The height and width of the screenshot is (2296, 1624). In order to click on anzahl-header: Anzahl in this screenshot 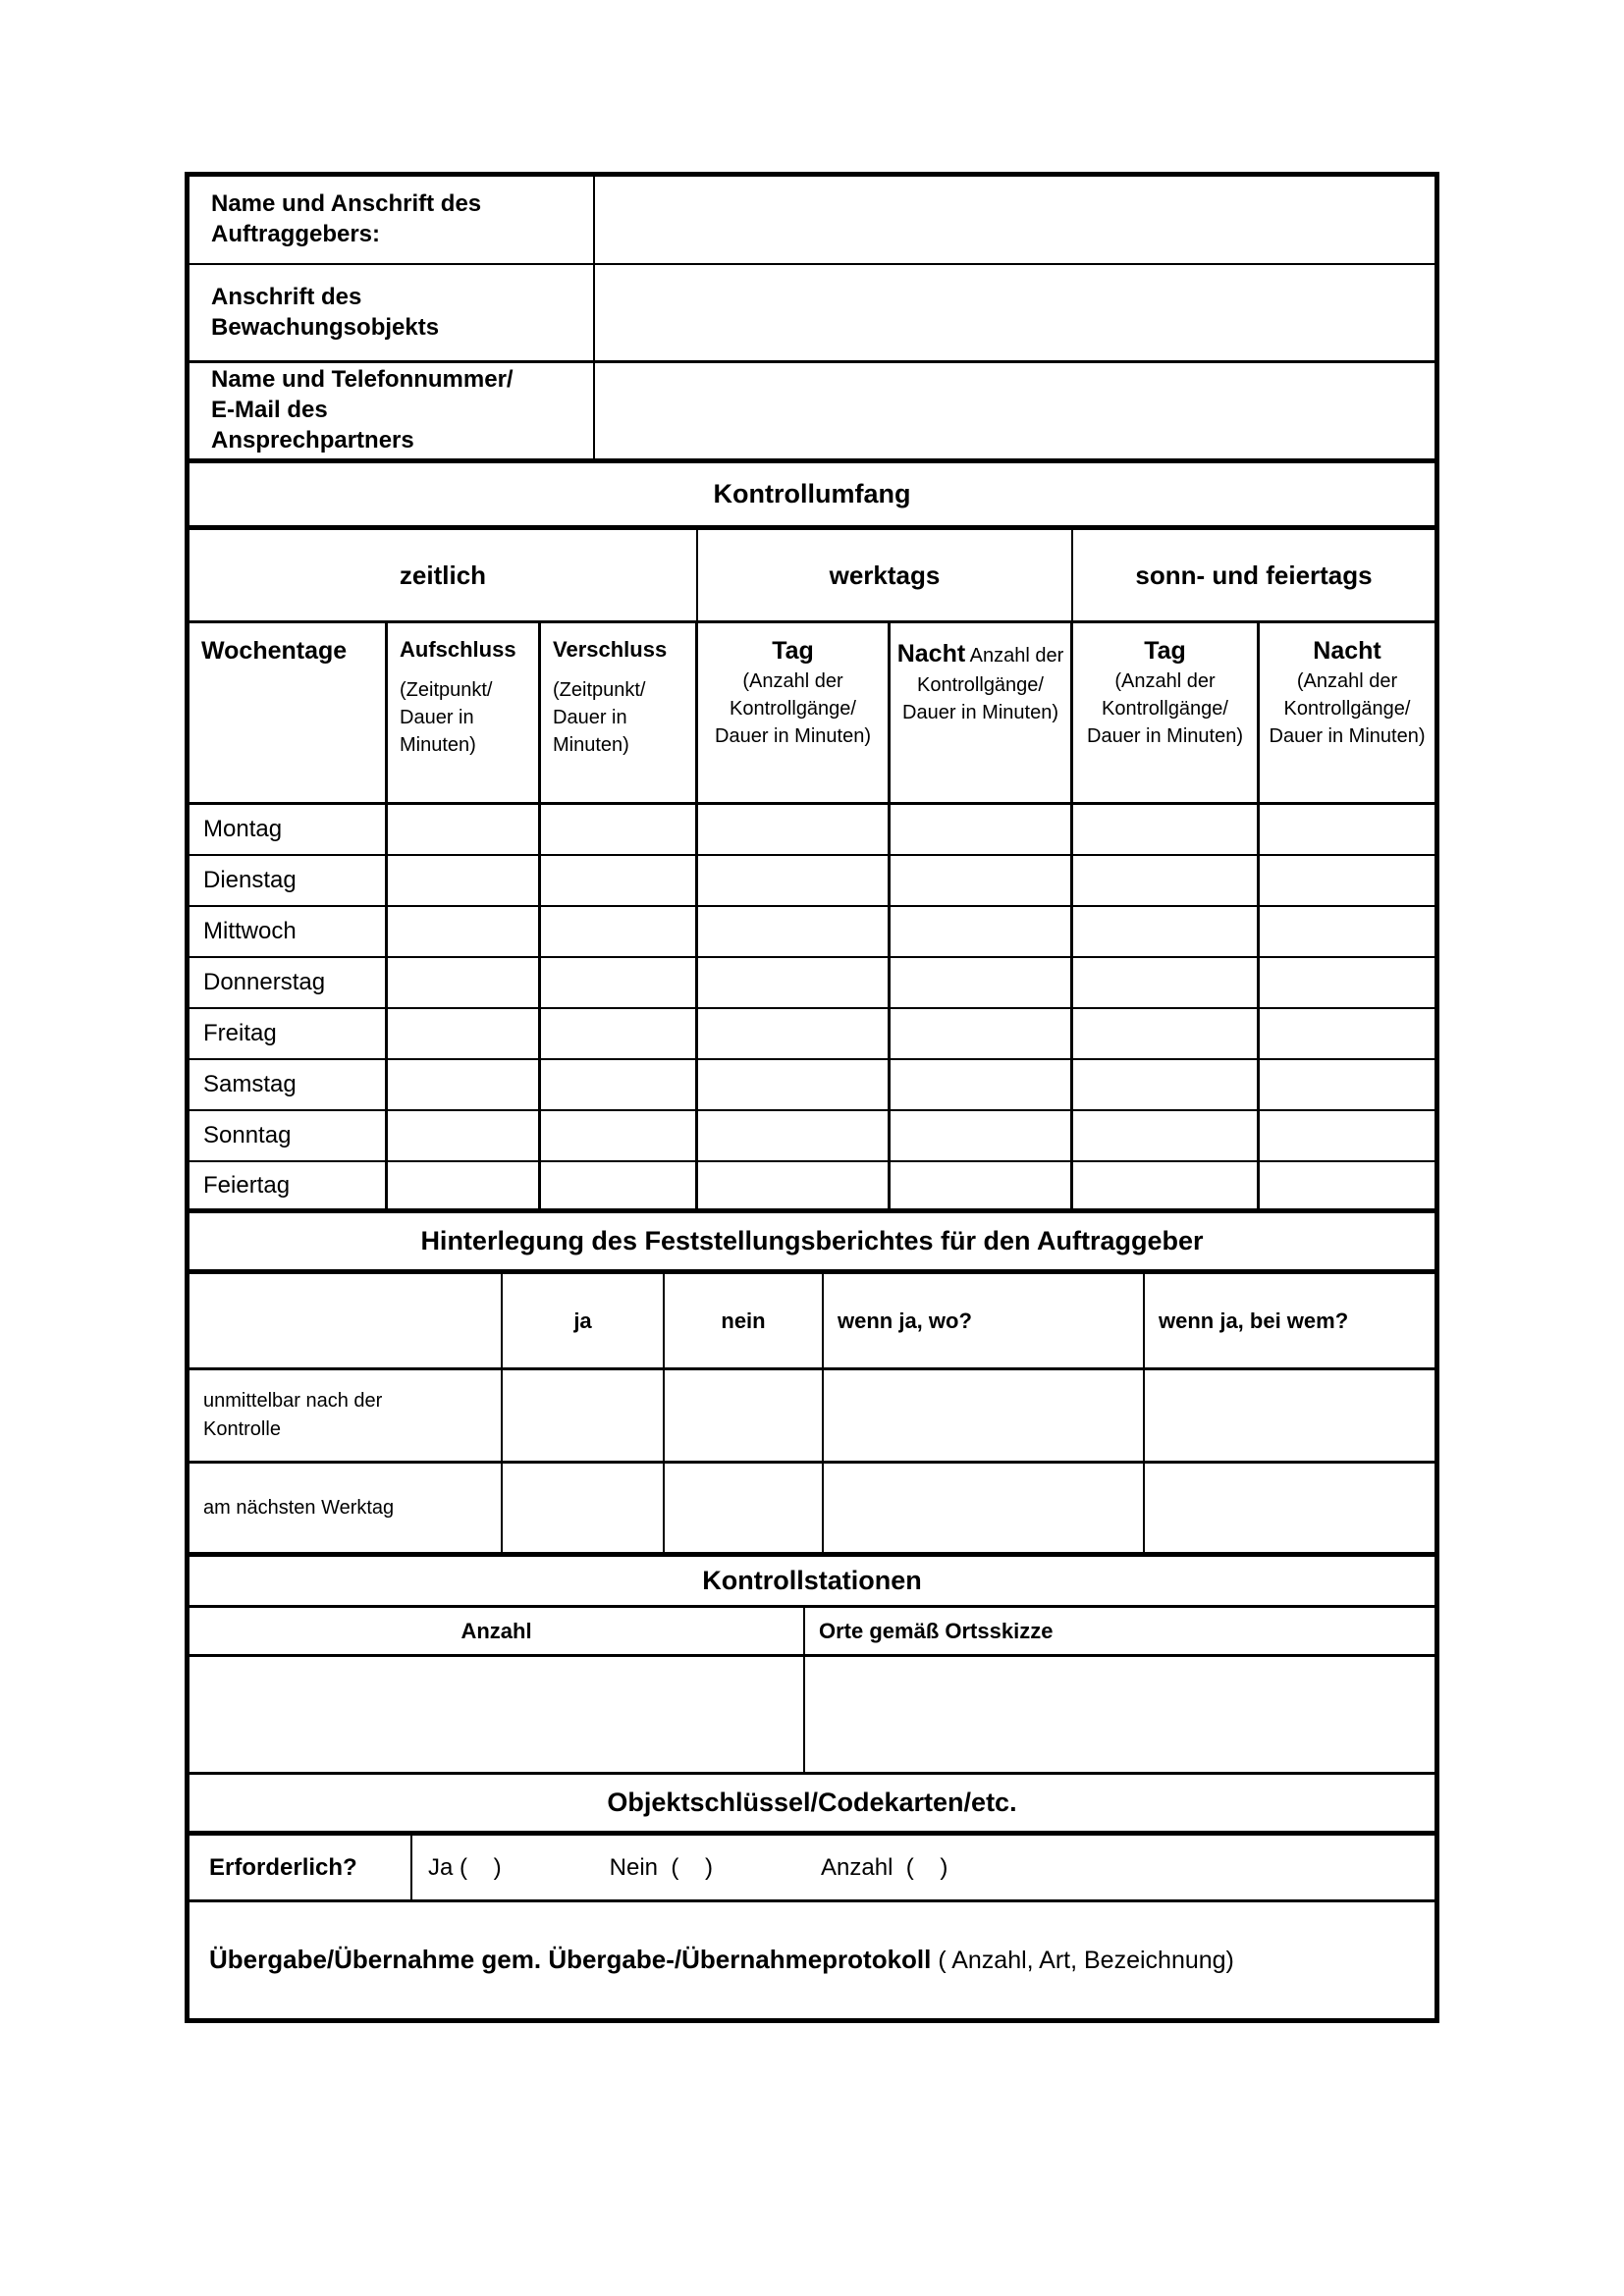, I will do `click(497, 1631)`.